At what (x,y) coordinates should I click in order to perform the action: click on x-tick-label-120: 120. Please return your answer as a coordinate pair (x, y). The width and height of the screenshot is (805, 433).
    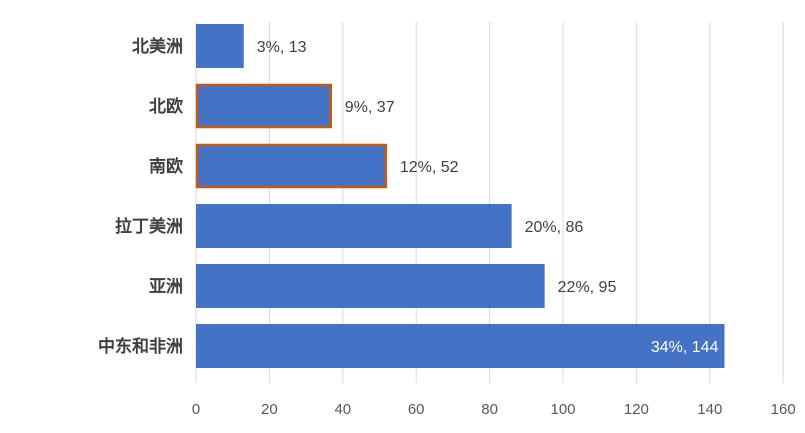
    Looking at the image, I should click on (636, 409).